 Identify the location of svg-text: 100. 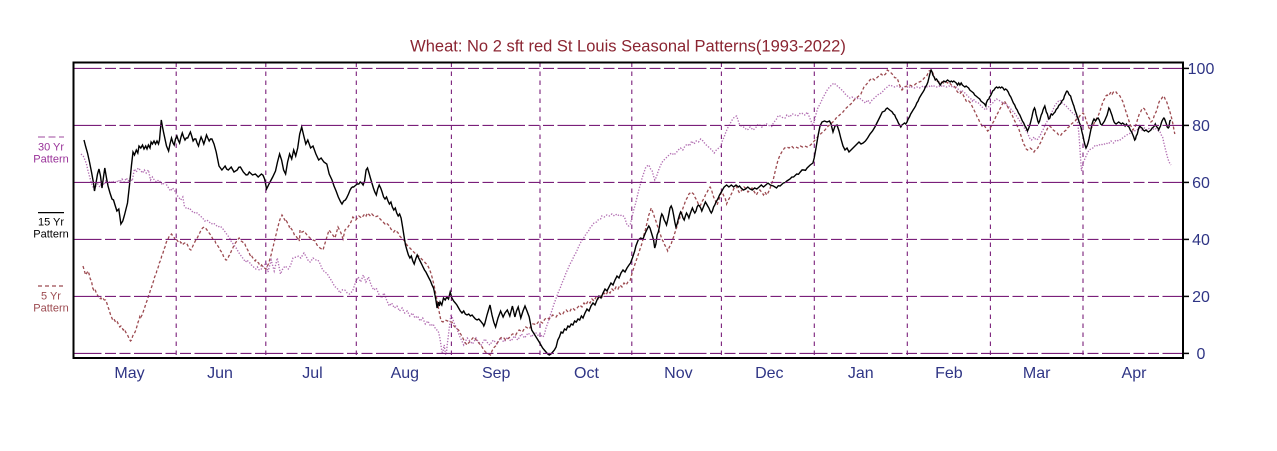
(1201, 69).